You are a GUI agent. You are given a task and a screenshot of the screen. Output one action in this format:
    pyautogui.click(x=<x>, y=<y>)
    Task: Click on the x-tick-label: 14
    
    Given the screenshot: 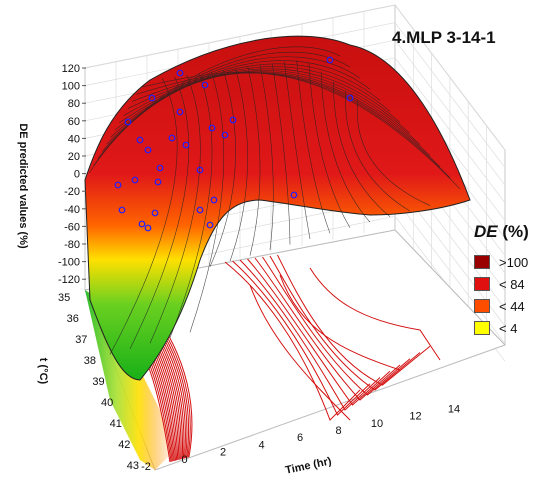 What is the action you would take?
    pyautogui.click(x=454, y=409)
    